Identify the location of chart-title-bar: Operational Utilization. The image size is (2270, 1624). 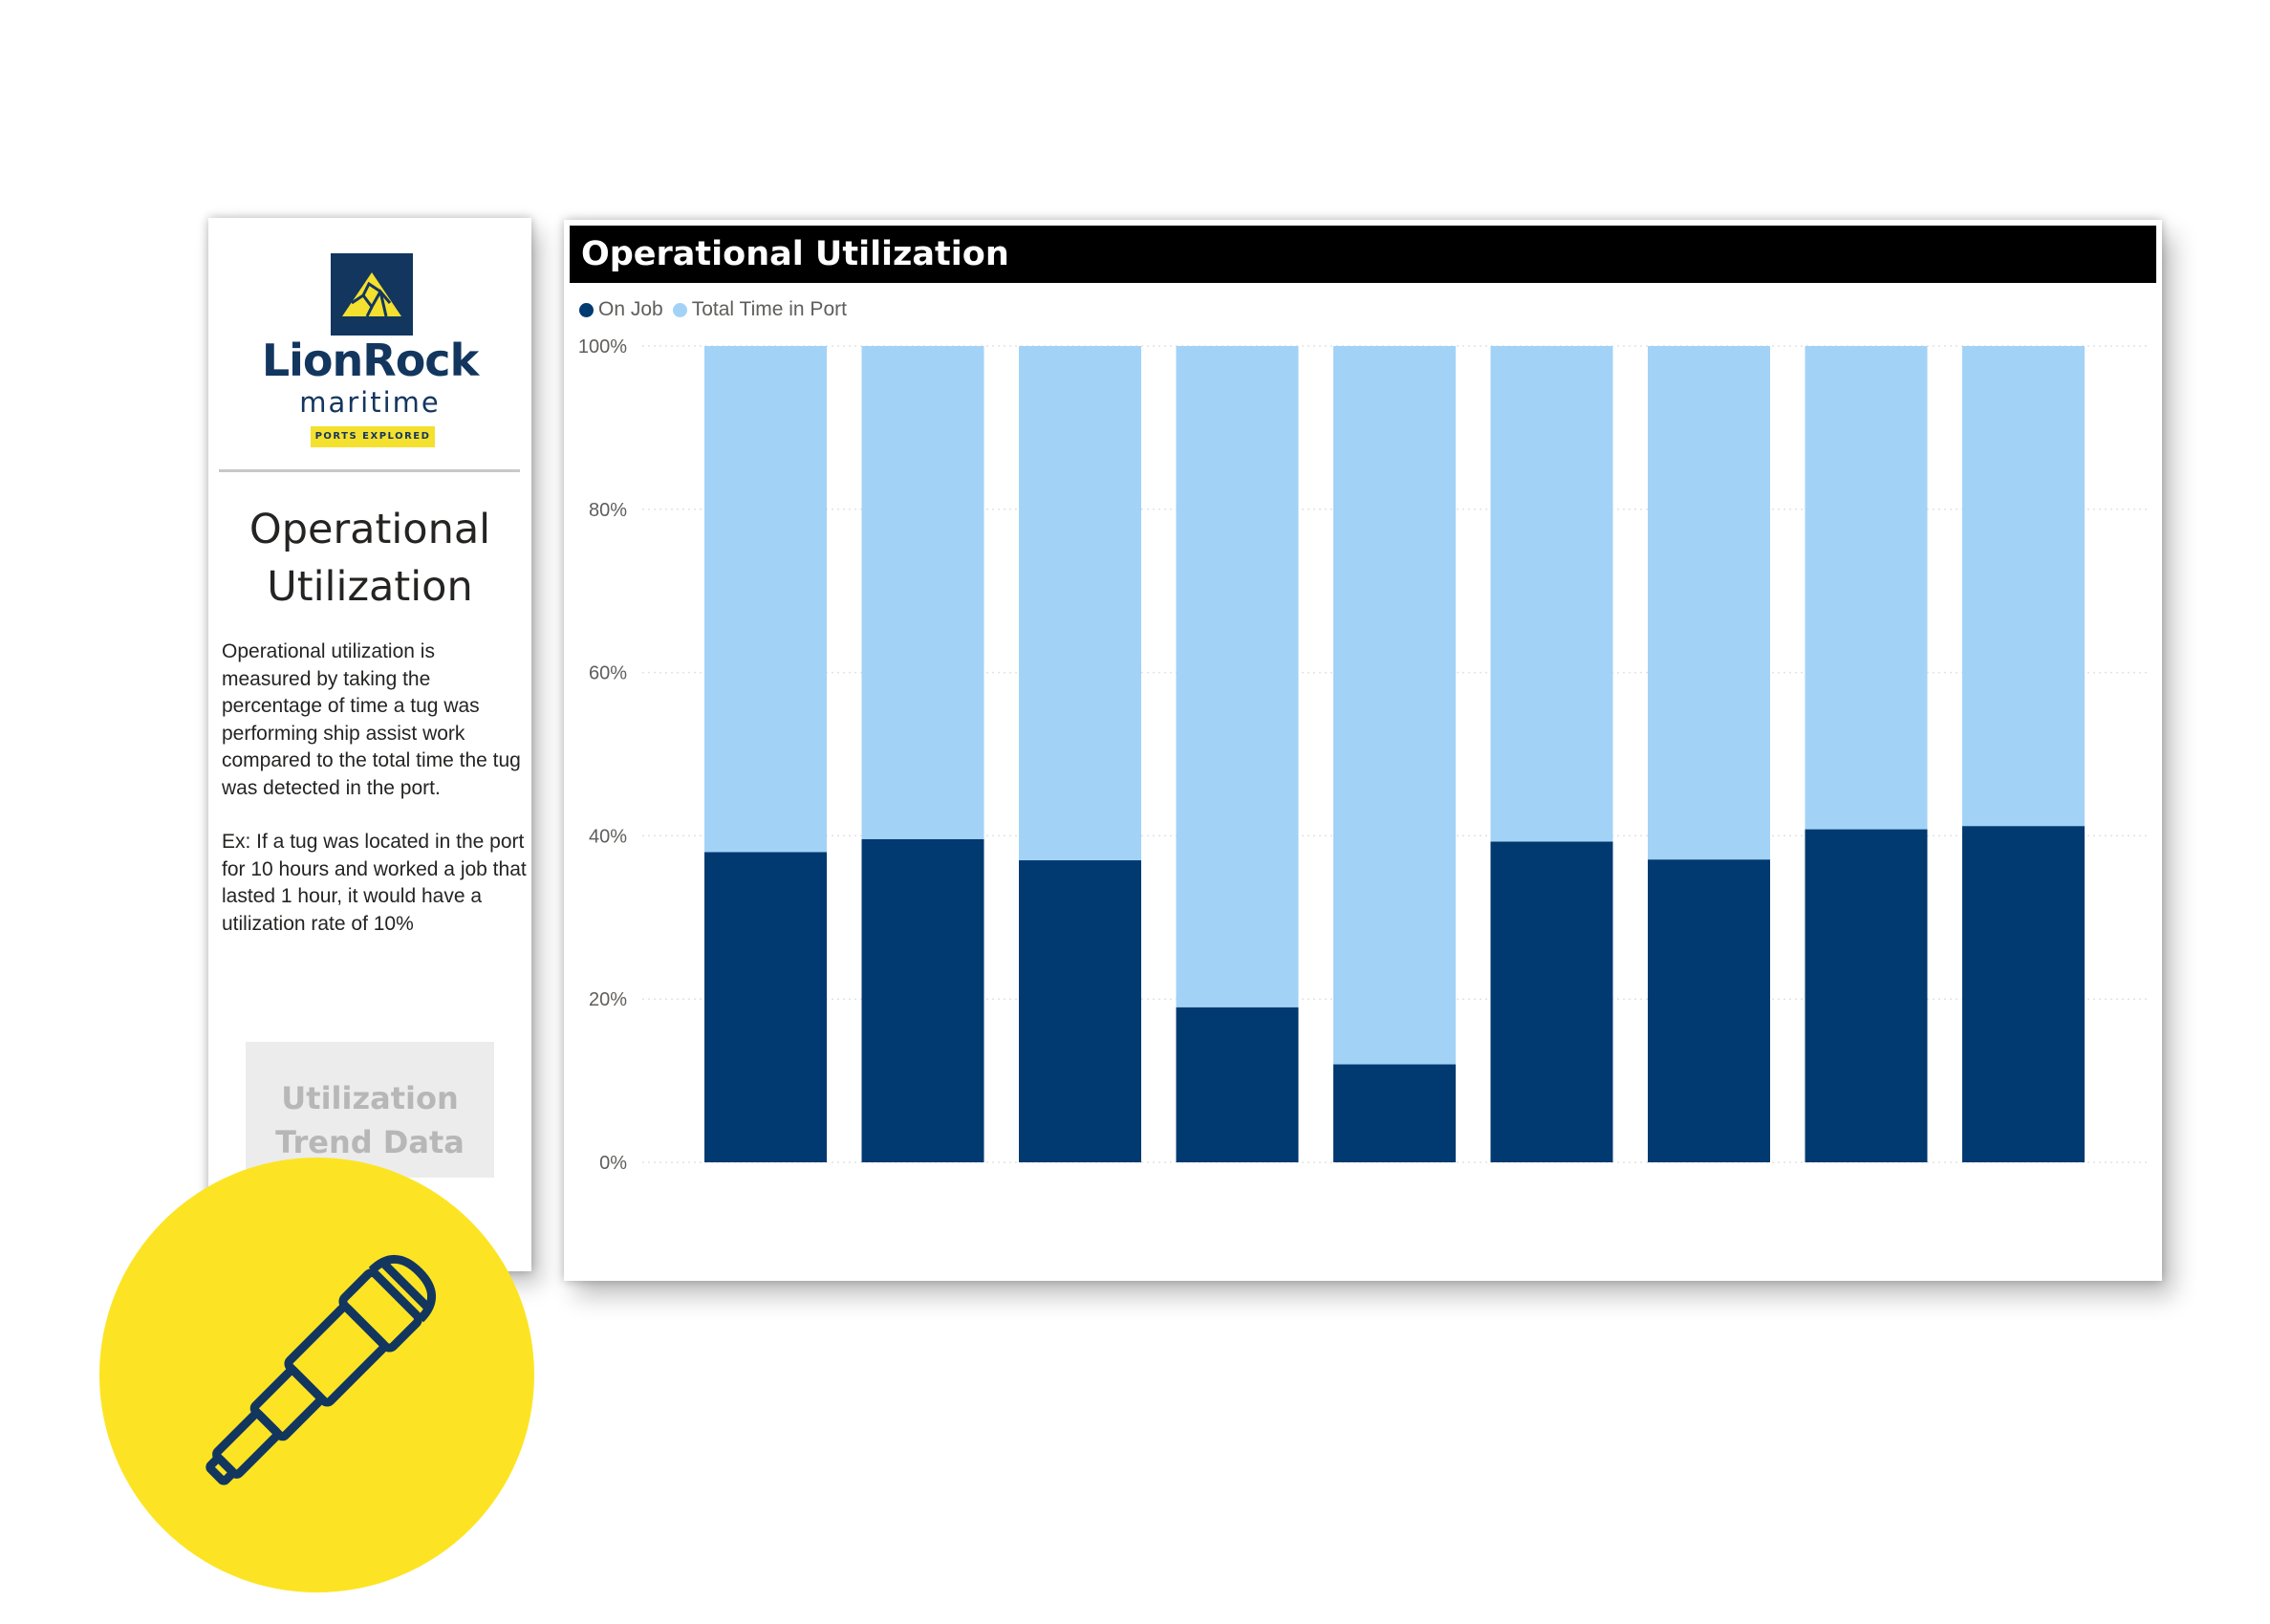
(1363, 255).